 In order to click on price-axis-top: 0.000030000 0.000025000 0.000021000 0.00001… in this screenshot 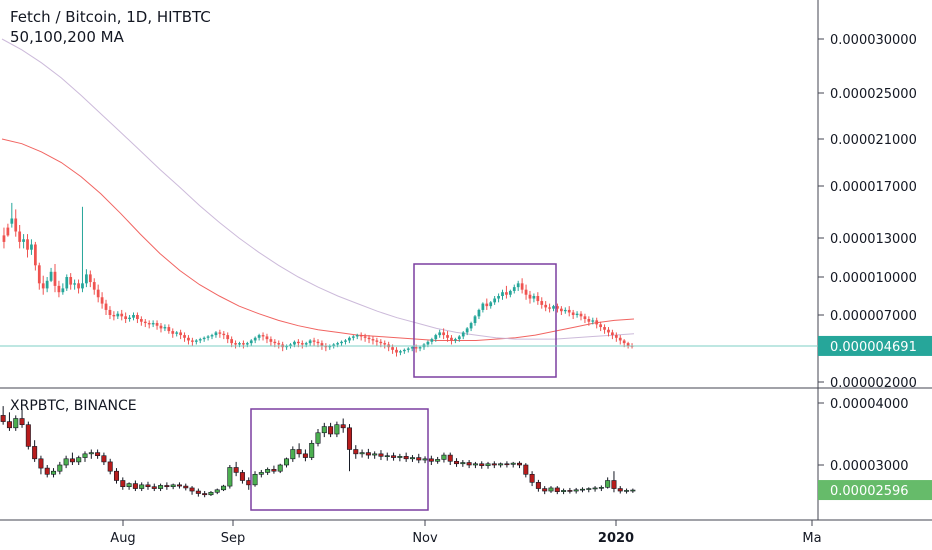, I will do `click(875, 212)`.